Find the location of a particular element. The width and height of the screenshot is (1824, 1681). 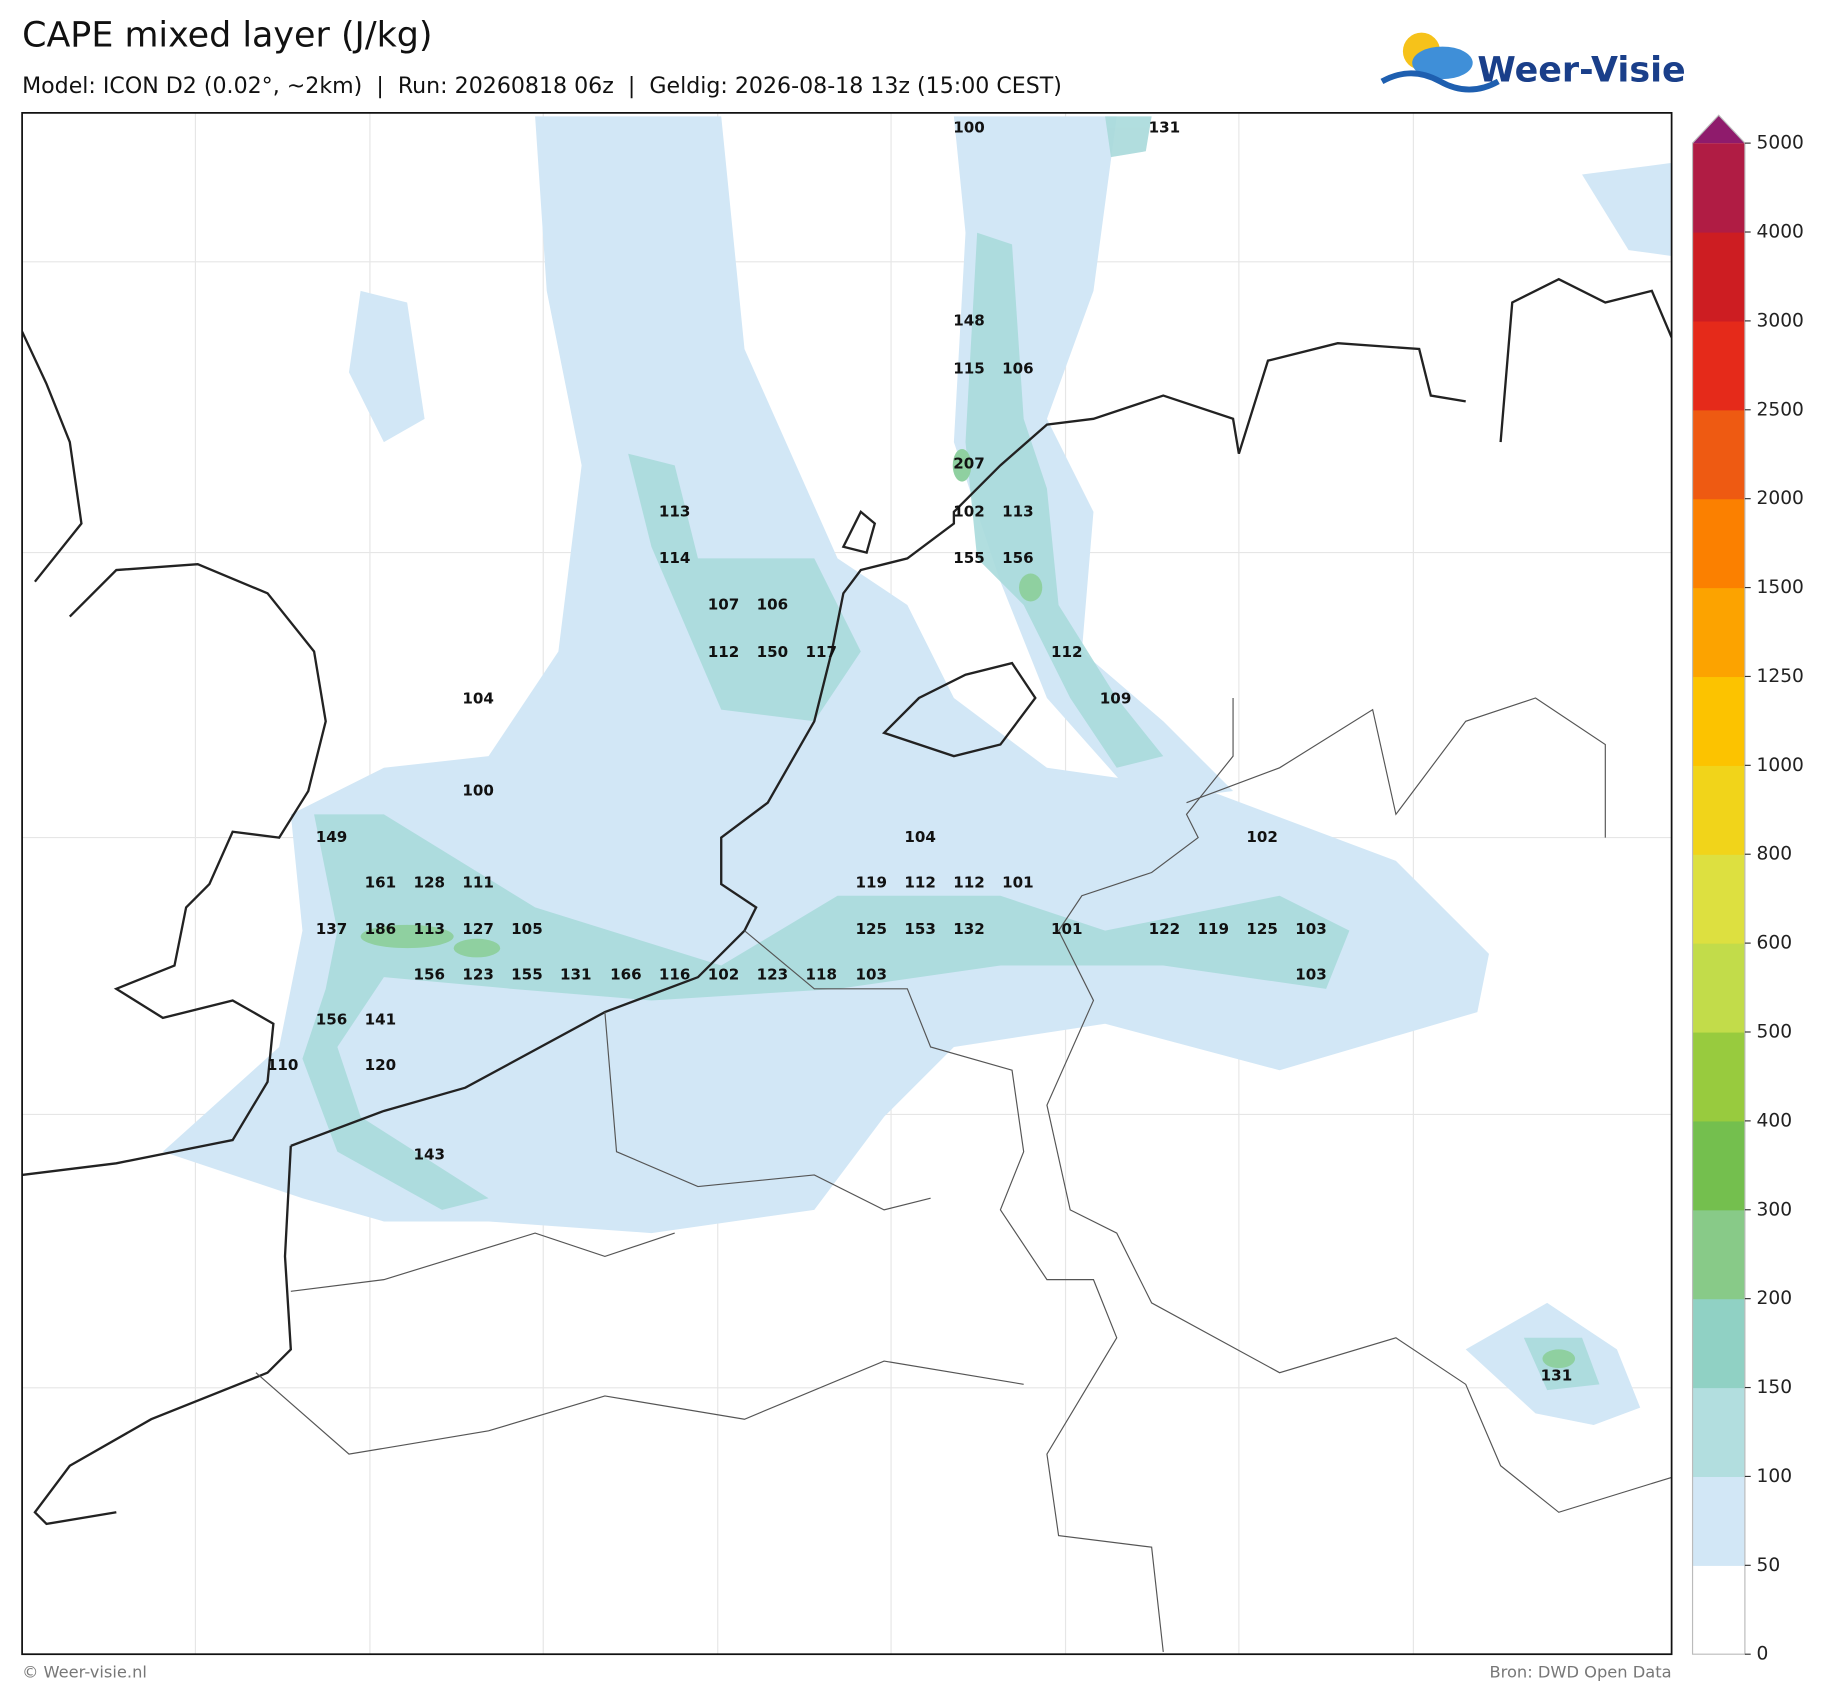

cape-label: 137 is located at coordinates (332, 929).